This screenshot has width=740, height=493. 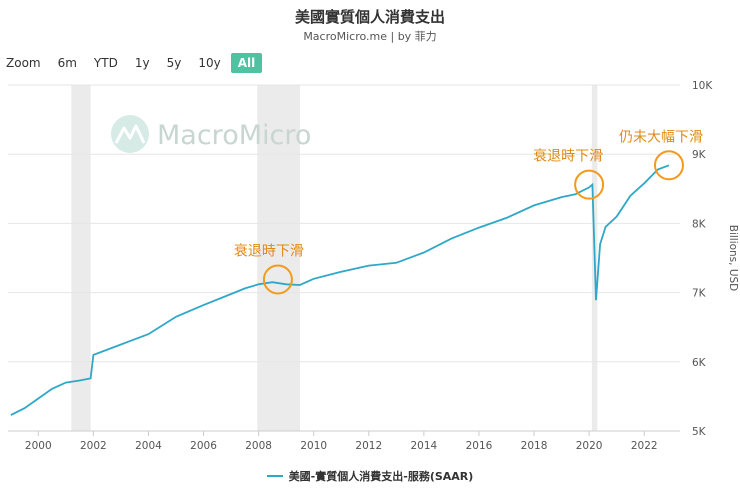 I want to click on y-tick-label: 10K, so click(x=702, y=86).